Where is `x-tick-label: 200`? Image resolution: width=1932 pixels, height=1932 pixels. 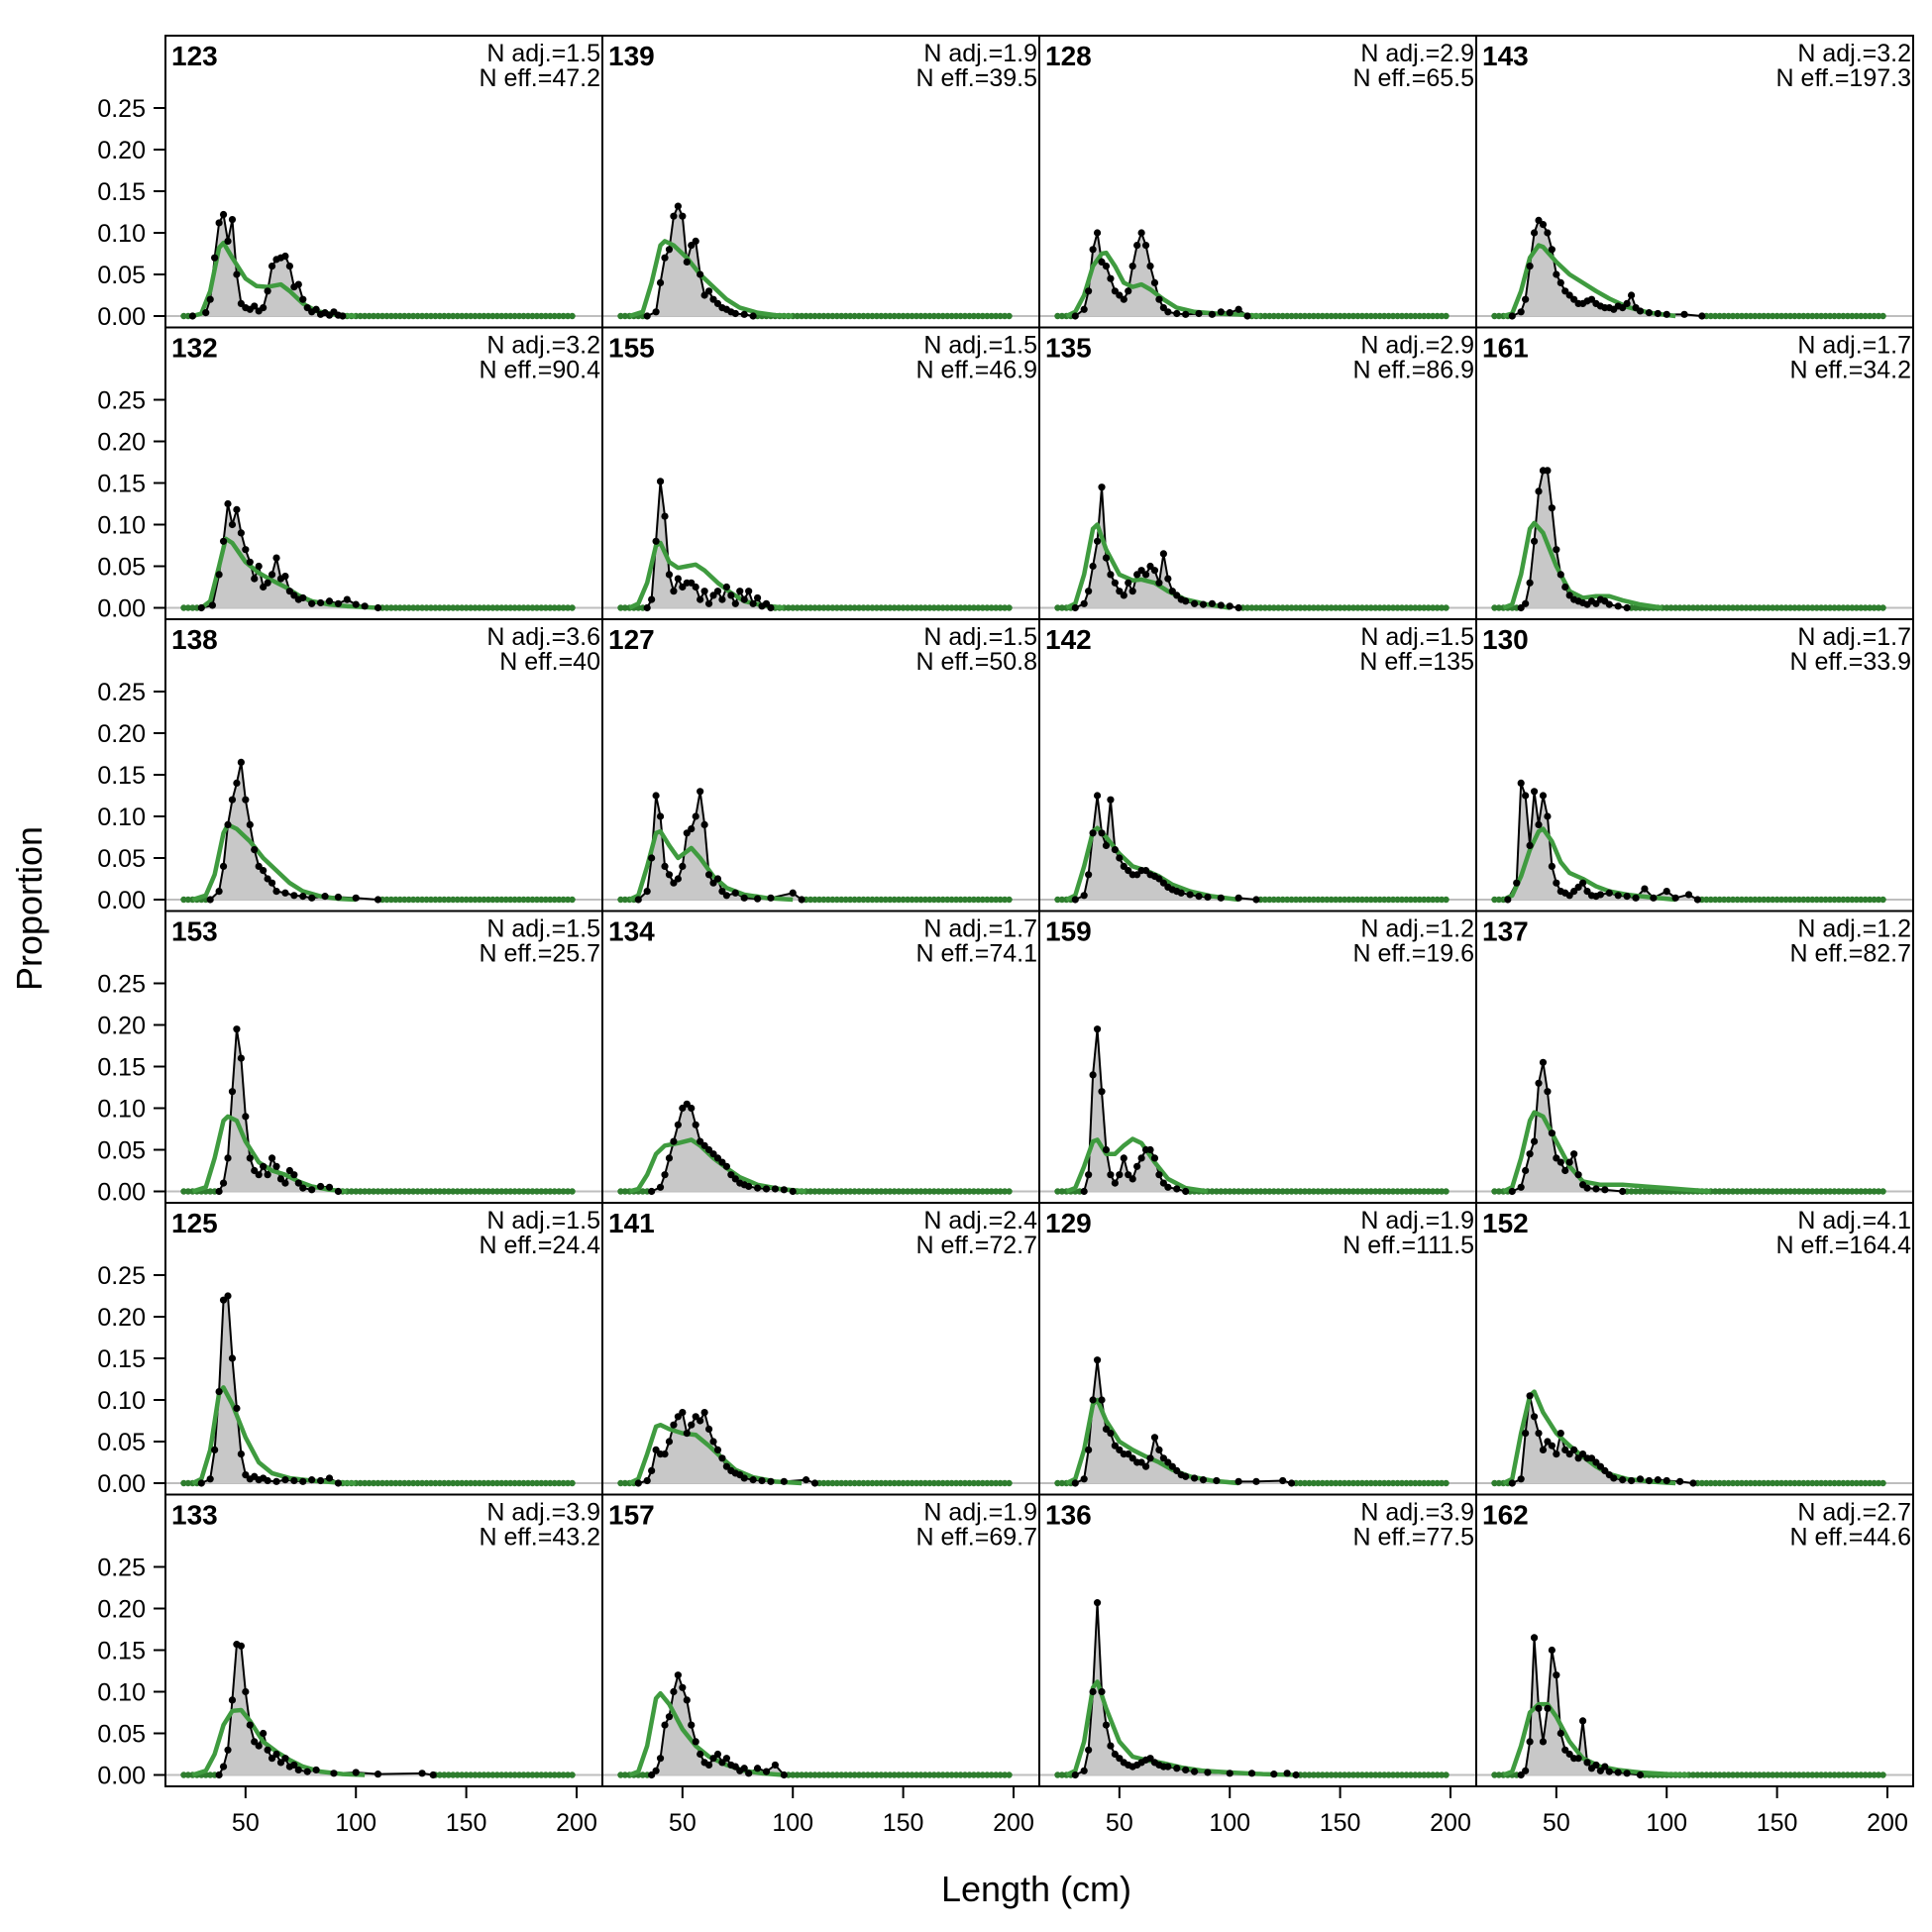 x-tick-label: 200 is located at coordinates (1887, 1823).